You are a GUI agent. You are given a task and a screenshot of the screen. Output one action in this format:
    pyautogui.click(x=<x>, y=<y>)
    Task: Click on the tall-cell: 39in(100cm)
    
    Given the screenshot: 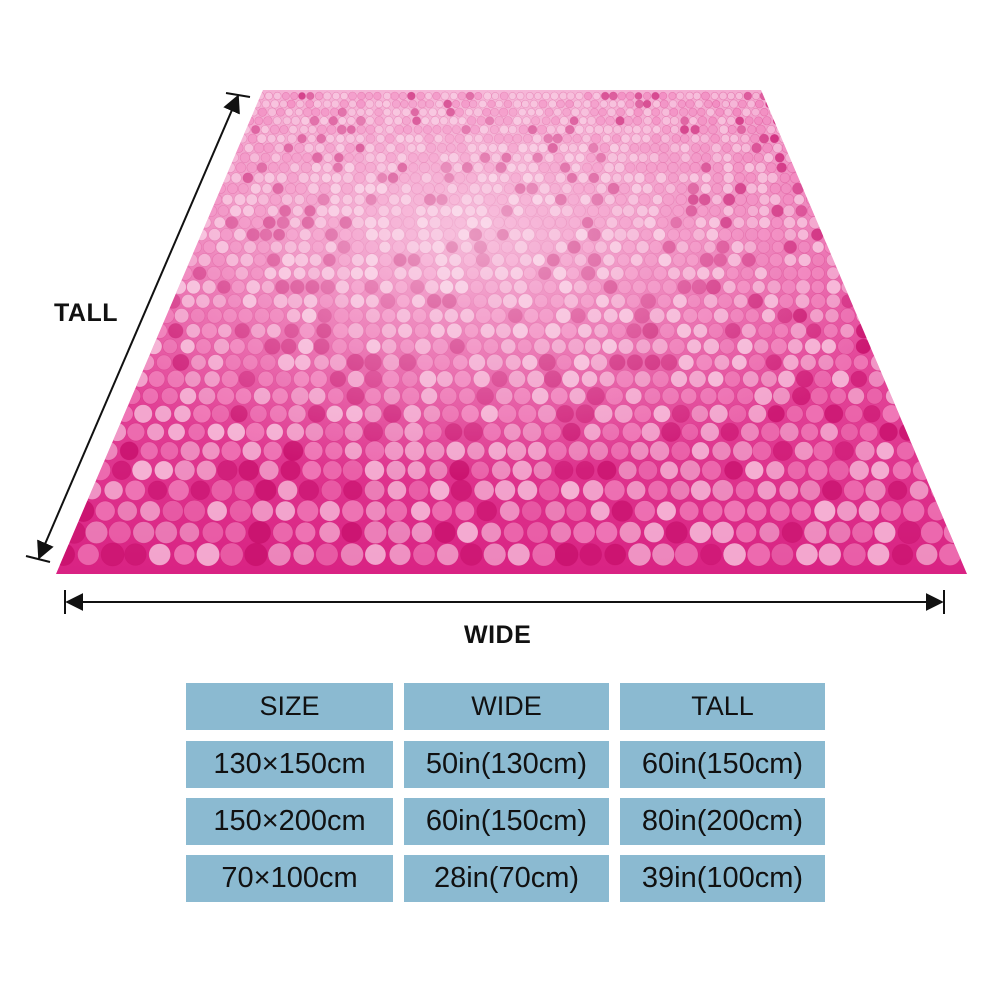 What is the action you would take?
    pyautogui.click(x=722, y=878)
    